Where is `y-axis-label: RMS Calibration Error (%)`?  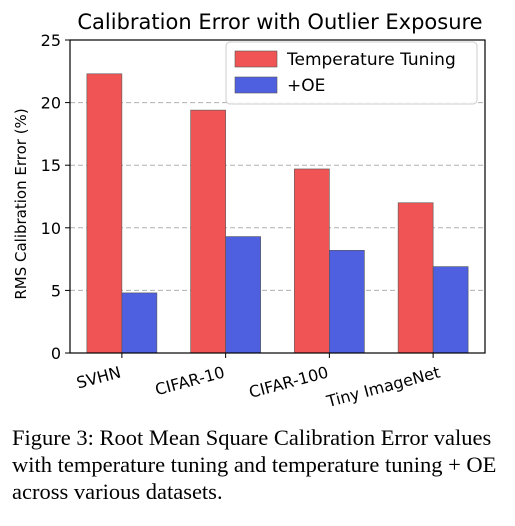 y-axis-label: RMS Calibration Error (%) is located at coordinates (21, 203).